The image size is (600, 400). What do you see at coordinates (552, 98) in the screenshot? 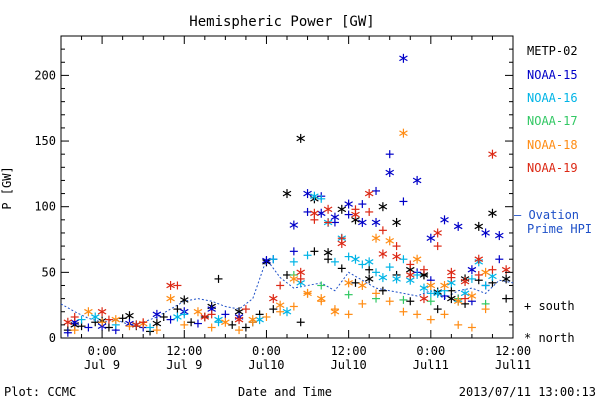
I see `legend-item-noaa-16: NOAA-16` at bounding box center [552, 98].